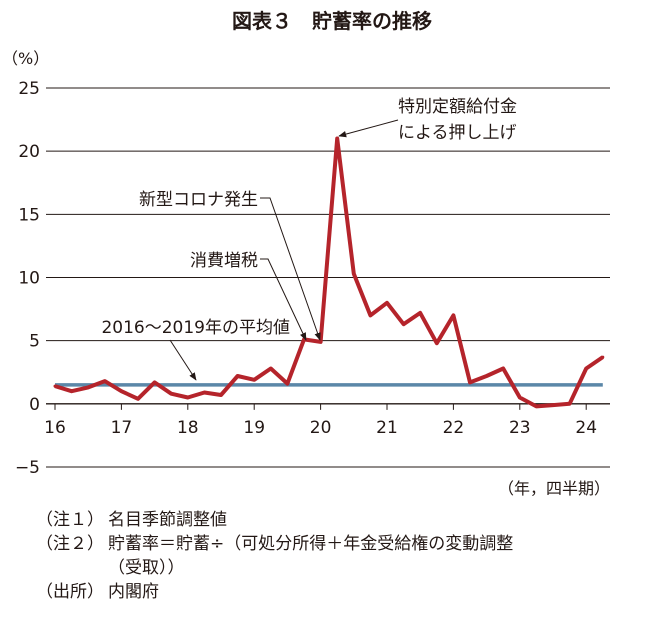 Image resolution: width=664 pixels, height=621 pixels. What do you see at coordinates (167, 520) in the screenshot?
I see `note-text: 名目季節調整値` at bounding box center [167, 520].